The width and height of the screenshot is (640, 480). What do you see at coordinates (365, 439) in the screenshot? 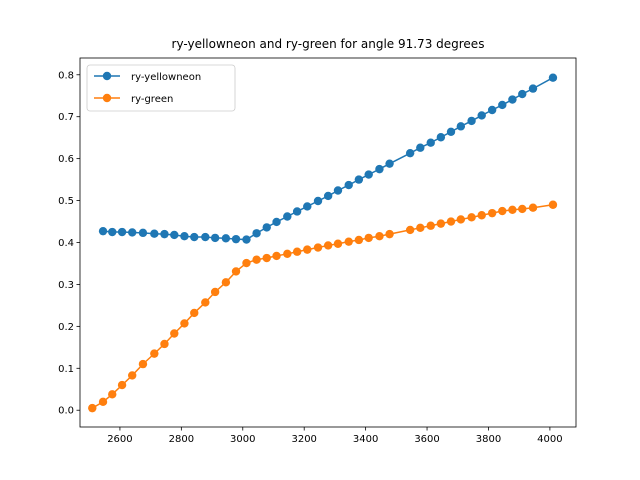
I see `x-tick-label: 3400` at bounding box center [365, 439].